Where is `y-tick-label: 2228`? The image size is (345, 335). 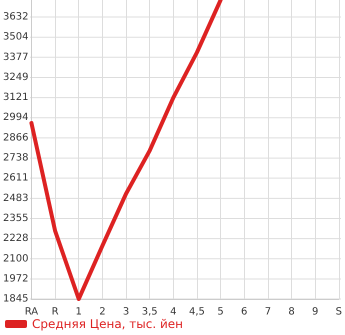 y-tick-label: 2228 is located at coordinates (15, 238).